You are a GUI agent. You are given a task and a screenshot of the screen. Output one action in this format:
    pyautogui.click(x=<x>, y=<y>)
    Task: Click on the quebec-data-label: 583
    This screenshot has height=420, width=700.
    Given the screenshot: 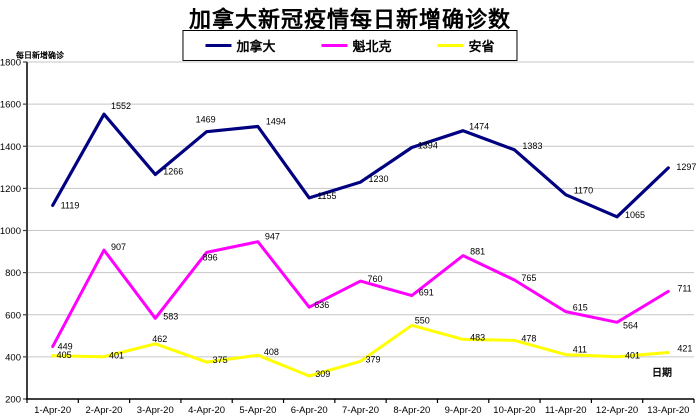 What is the action you would take?
    pyautogui.click(x=170, y=316)
    